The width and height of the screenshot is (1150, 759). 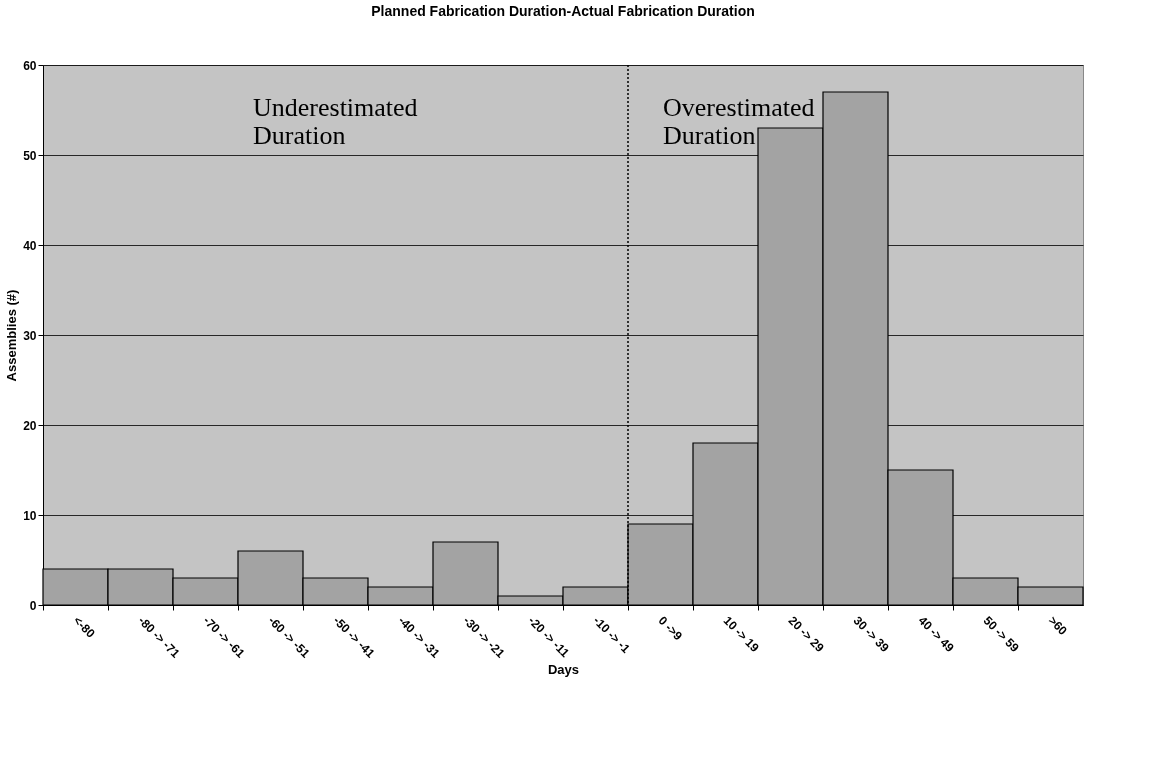 What do you see at coordinates (1001, 634) in the screenshot?
I see `x-tick-label: 50 -> 59` at bounding box center [1001, 634].